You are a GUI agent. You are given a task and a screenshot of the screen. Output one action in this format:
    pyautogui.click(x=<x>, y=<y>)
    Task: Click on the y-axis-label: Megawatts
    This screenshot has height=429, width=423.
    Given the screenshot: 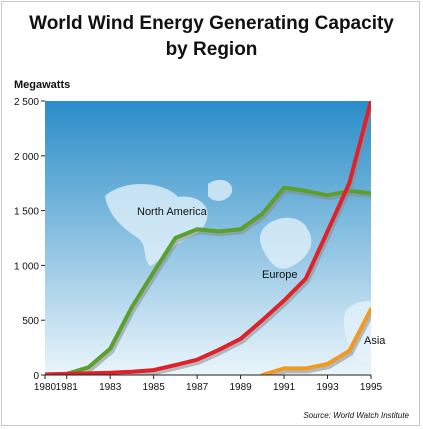 What is the action you would take?
    pyautogui.click(x=42, y=85)
    